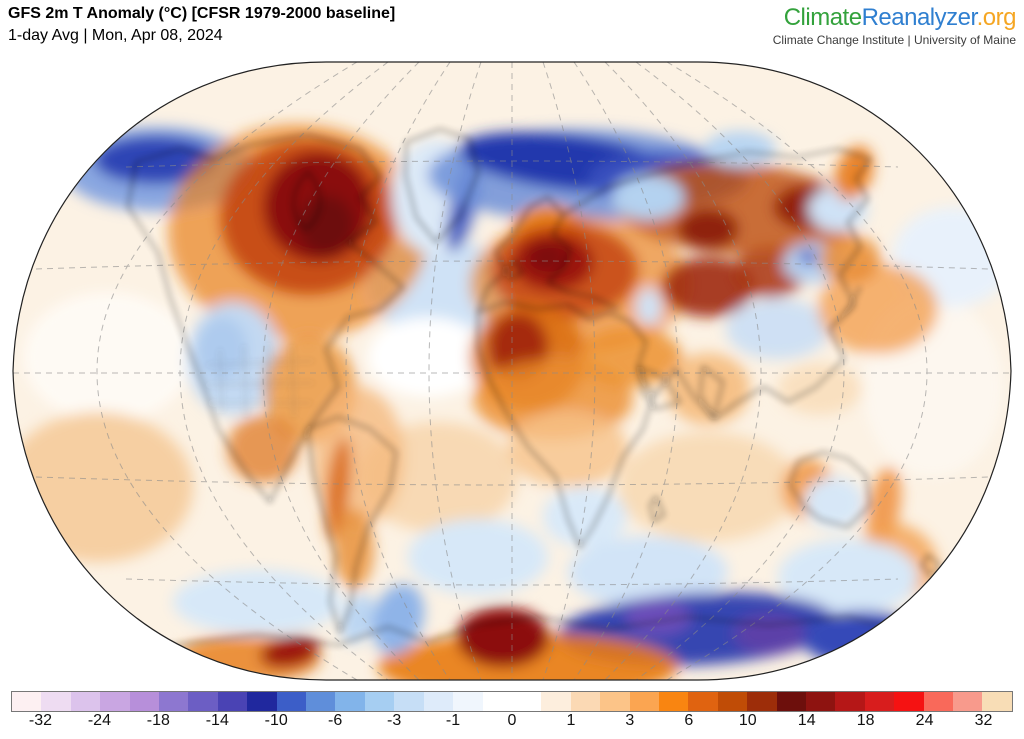 The image size is (1024, 739). I want to click on site-logo: ClimateReanalyzer.org, so click(895, 17).